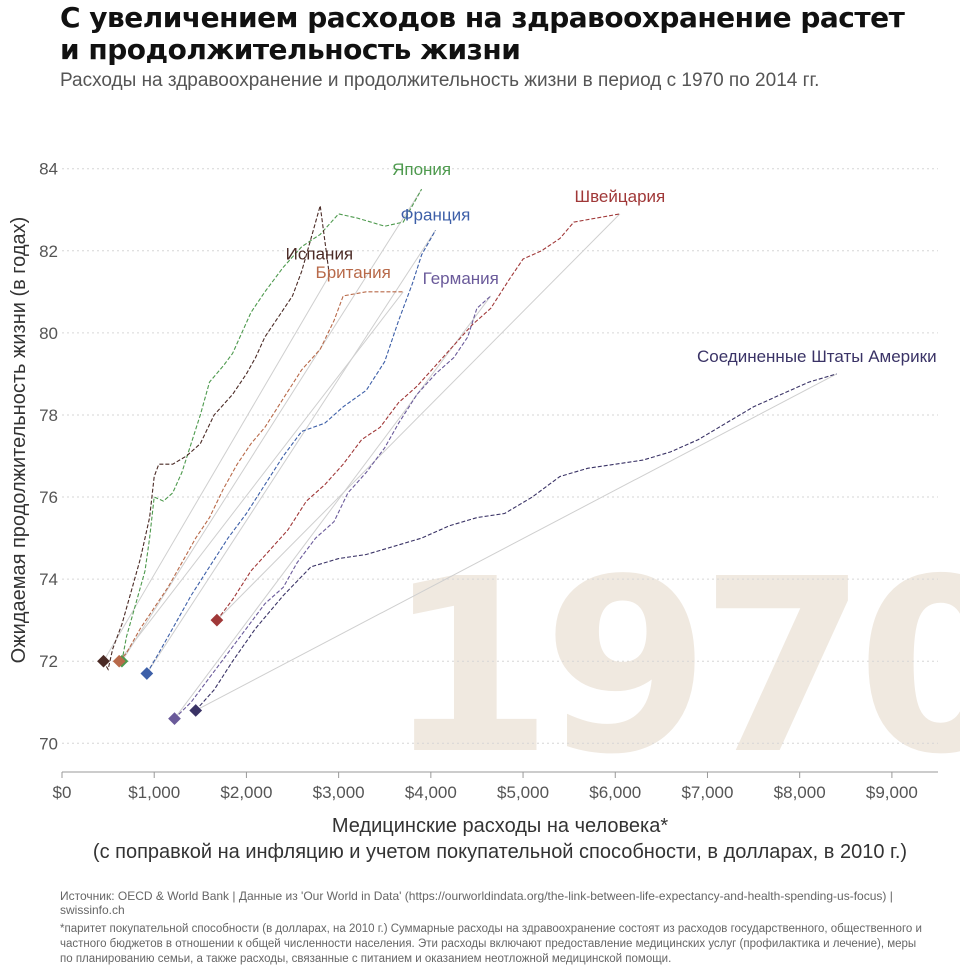 This screenshot has height=975, width=960. I want to click on y-tick-label: 80, so click(48, 333).